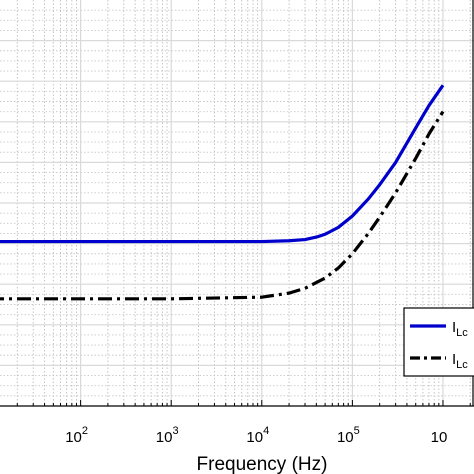 This screenshot has width=474, height=474. What do you see at coordinates (439, 437) in the screenshot?
I see `x-tick-label: 10` at bounding box center [439, 437].